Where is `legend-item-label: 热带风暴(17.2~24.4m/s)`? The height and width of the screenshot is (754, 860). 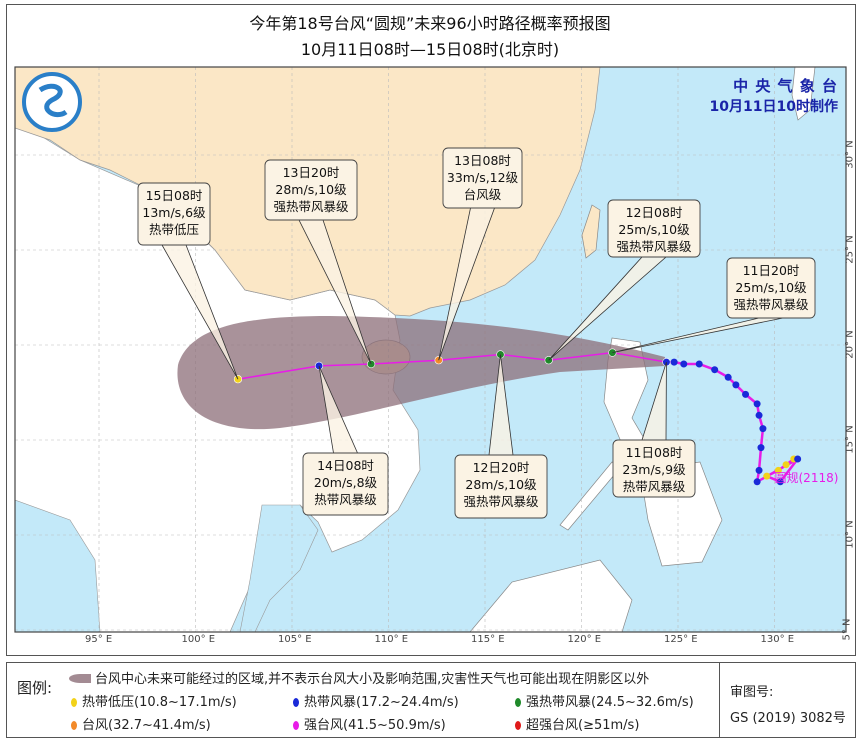 legend-item-label: 热带风暴(17.2~24.4m/s) is located at coordinates (381, 702).